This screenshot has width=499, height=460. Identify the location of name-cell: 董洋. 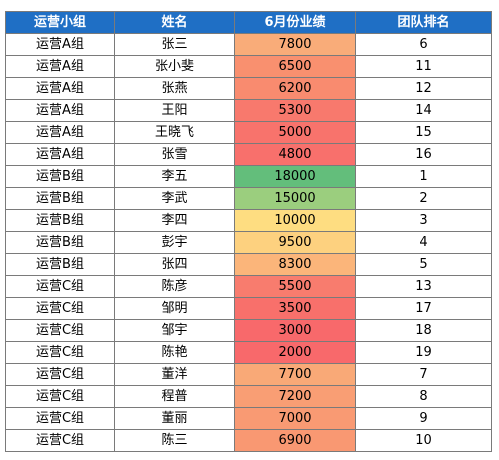
(174, 374).